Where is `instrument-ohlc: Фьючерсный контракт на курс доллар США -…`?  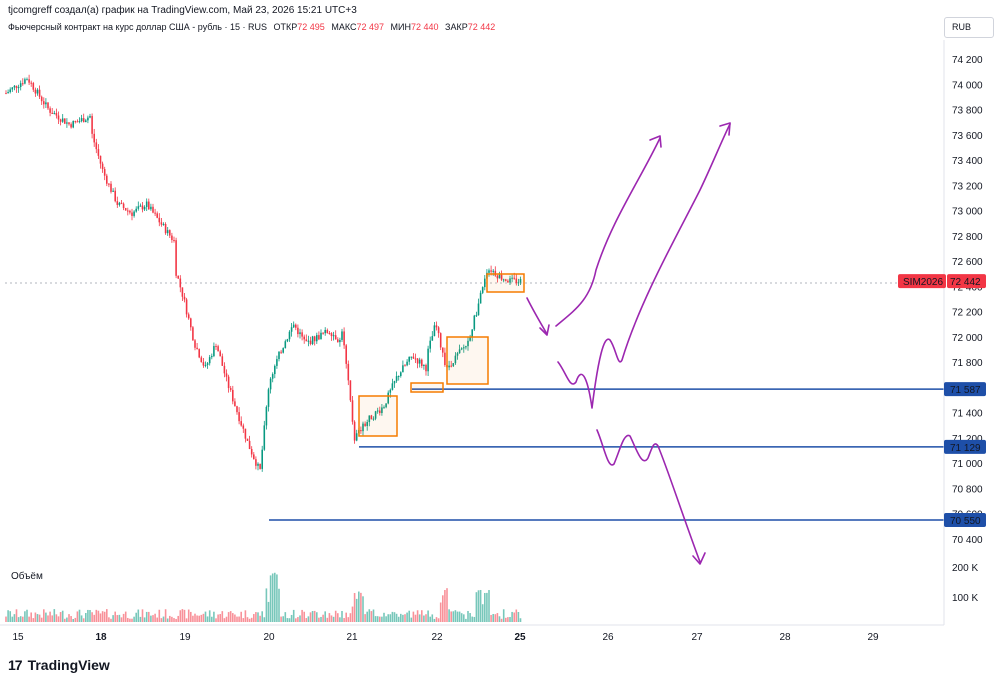
instrument-ohlc: Фьючерсный контракт на курс доллар США -… is located at coordinates (251, 27).